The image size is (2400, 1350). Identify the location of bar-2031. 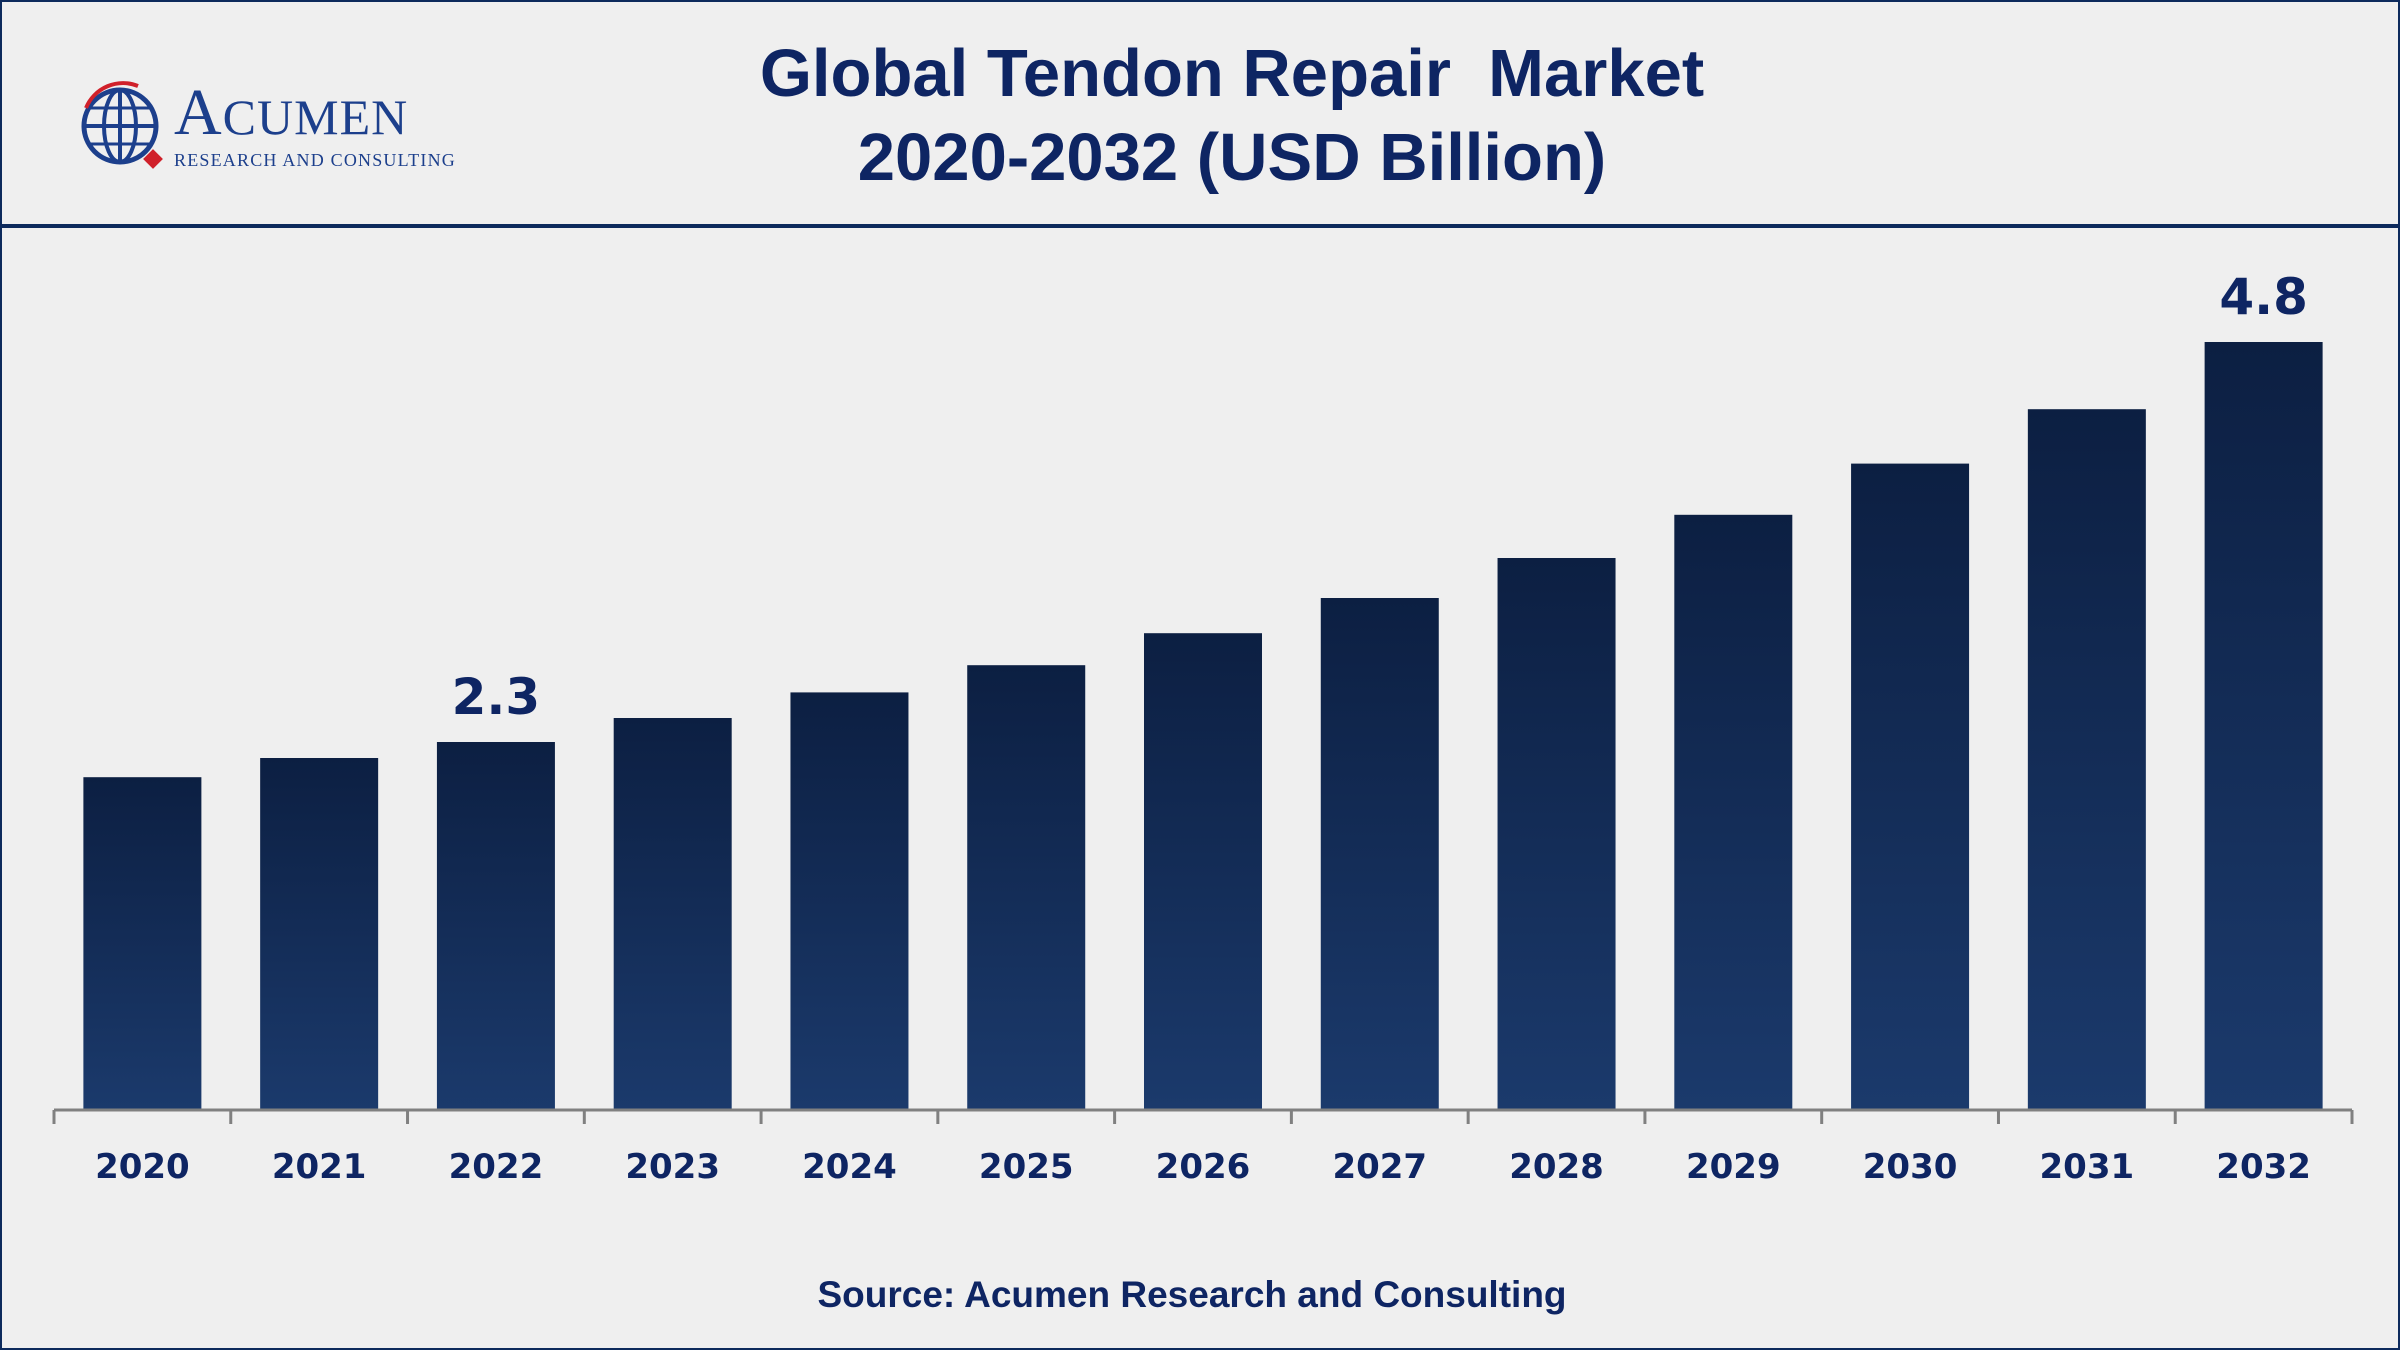
(2086, 759).